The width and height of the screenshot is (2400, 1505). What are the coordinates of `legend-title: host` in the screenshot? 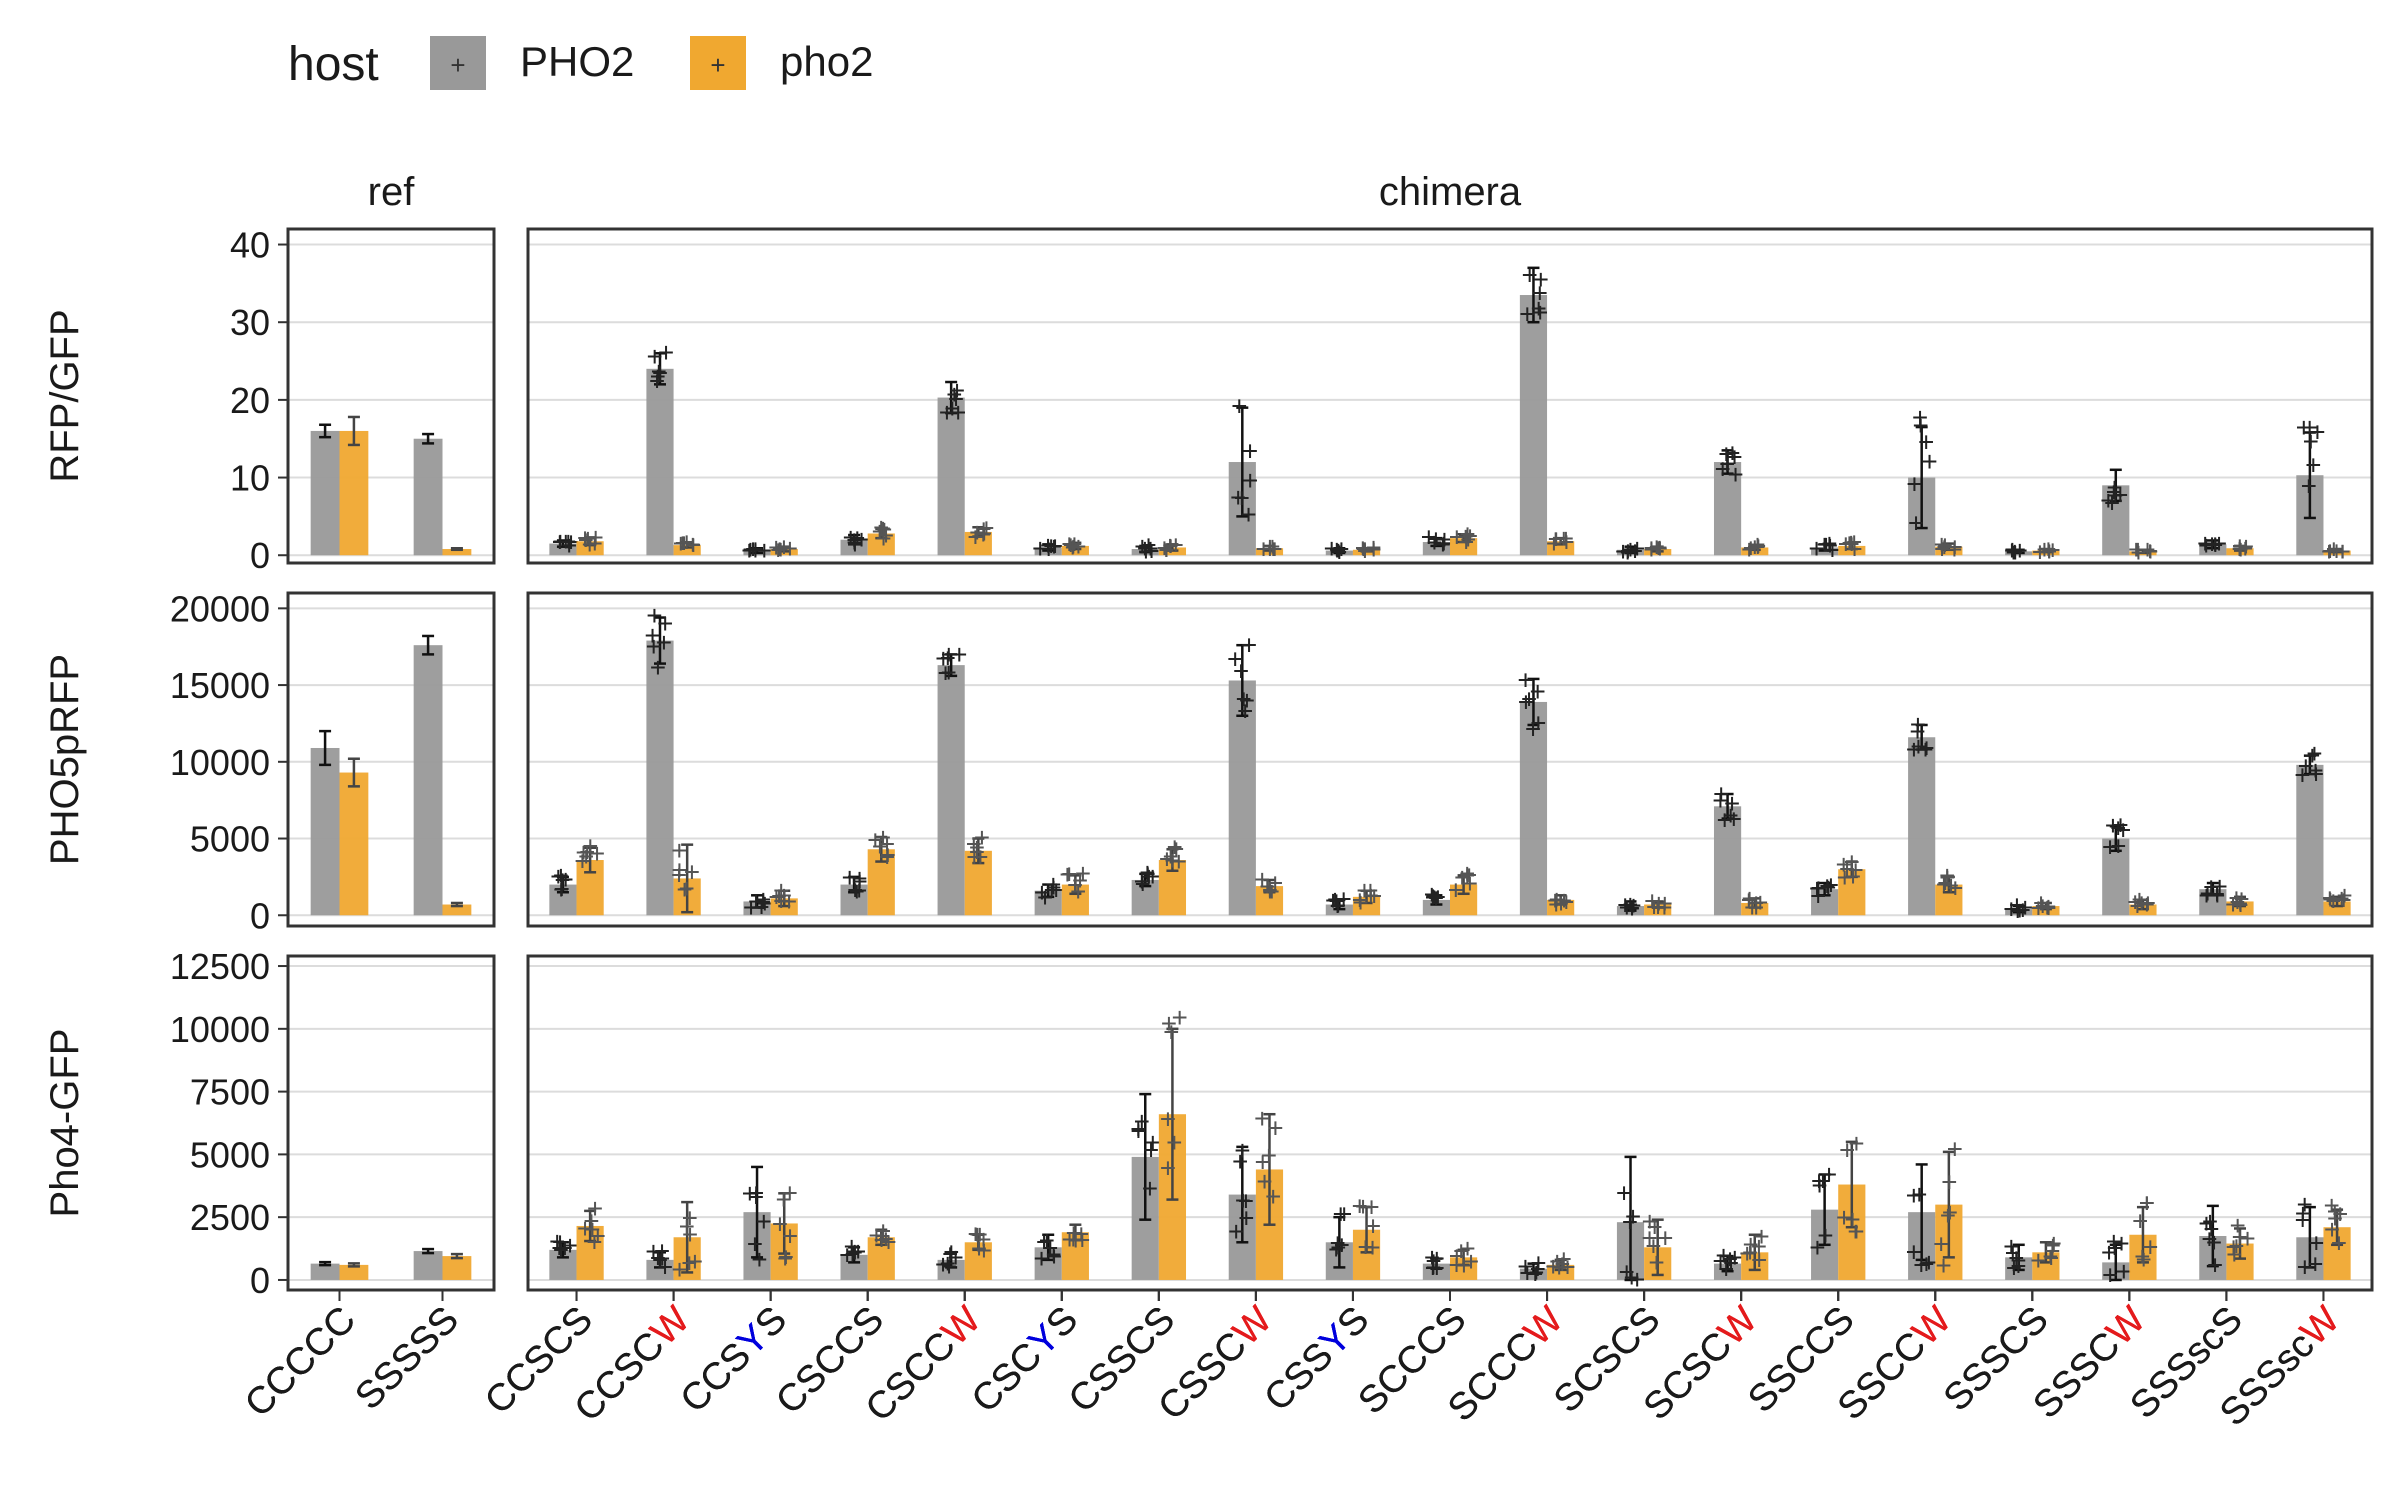 It's located at (333, 64).